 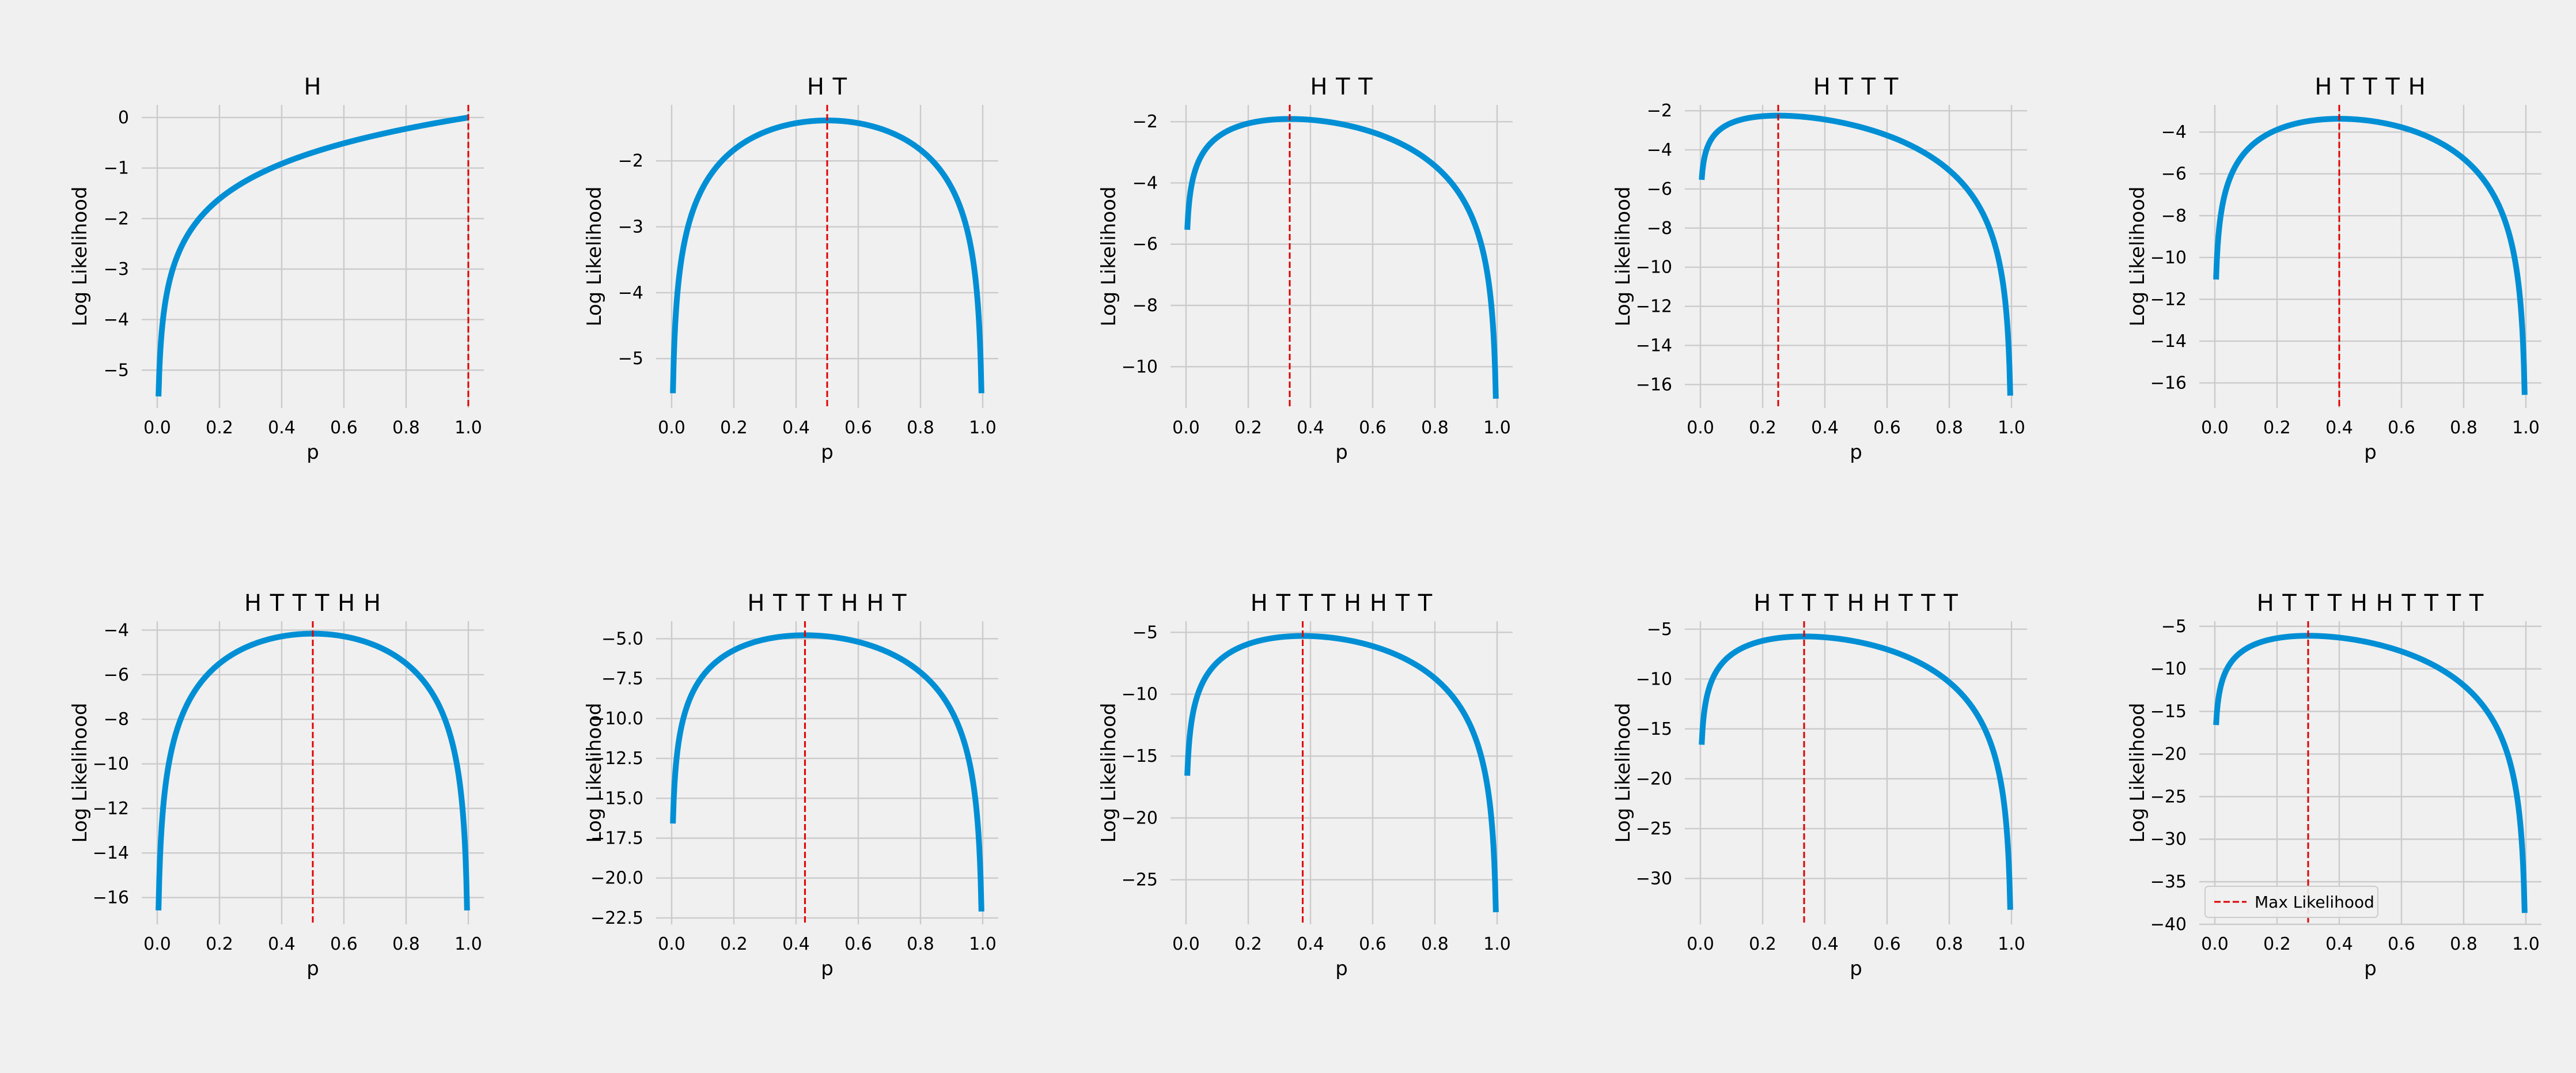 What do you see at coordinates (312, 87) in the screenshot?
I see `subplot-title: H` at bounding box center [312, 87].